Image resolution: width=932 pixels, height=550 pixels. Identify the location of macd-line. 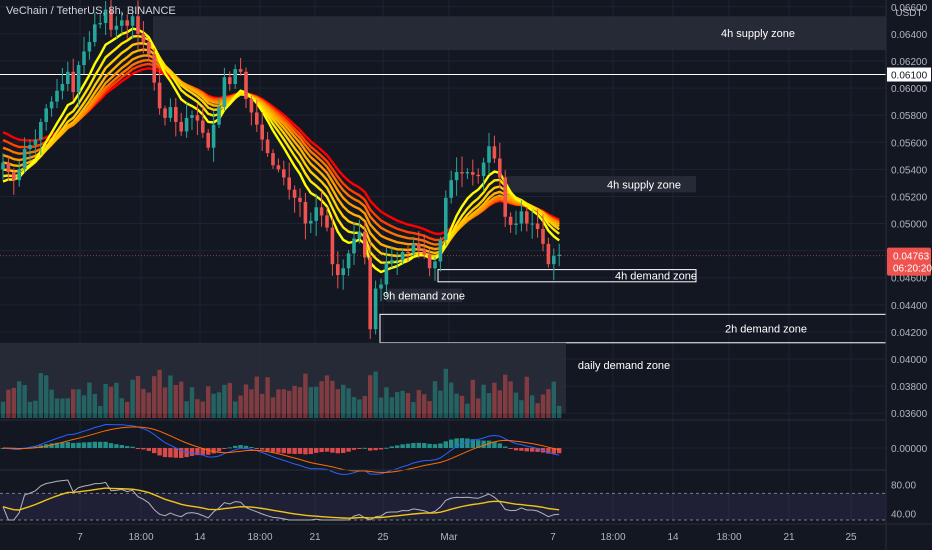
(281, 449).